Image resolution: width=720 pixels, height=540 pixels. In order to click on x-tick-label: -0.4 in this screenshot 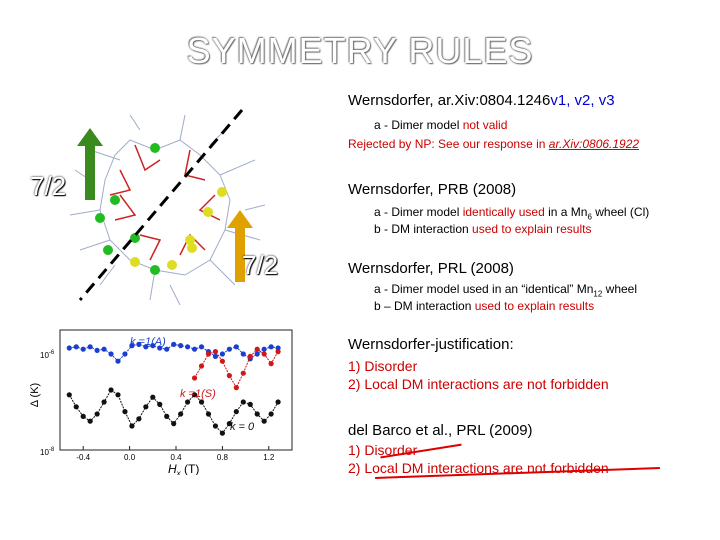, I will do `click(83, 457)`.